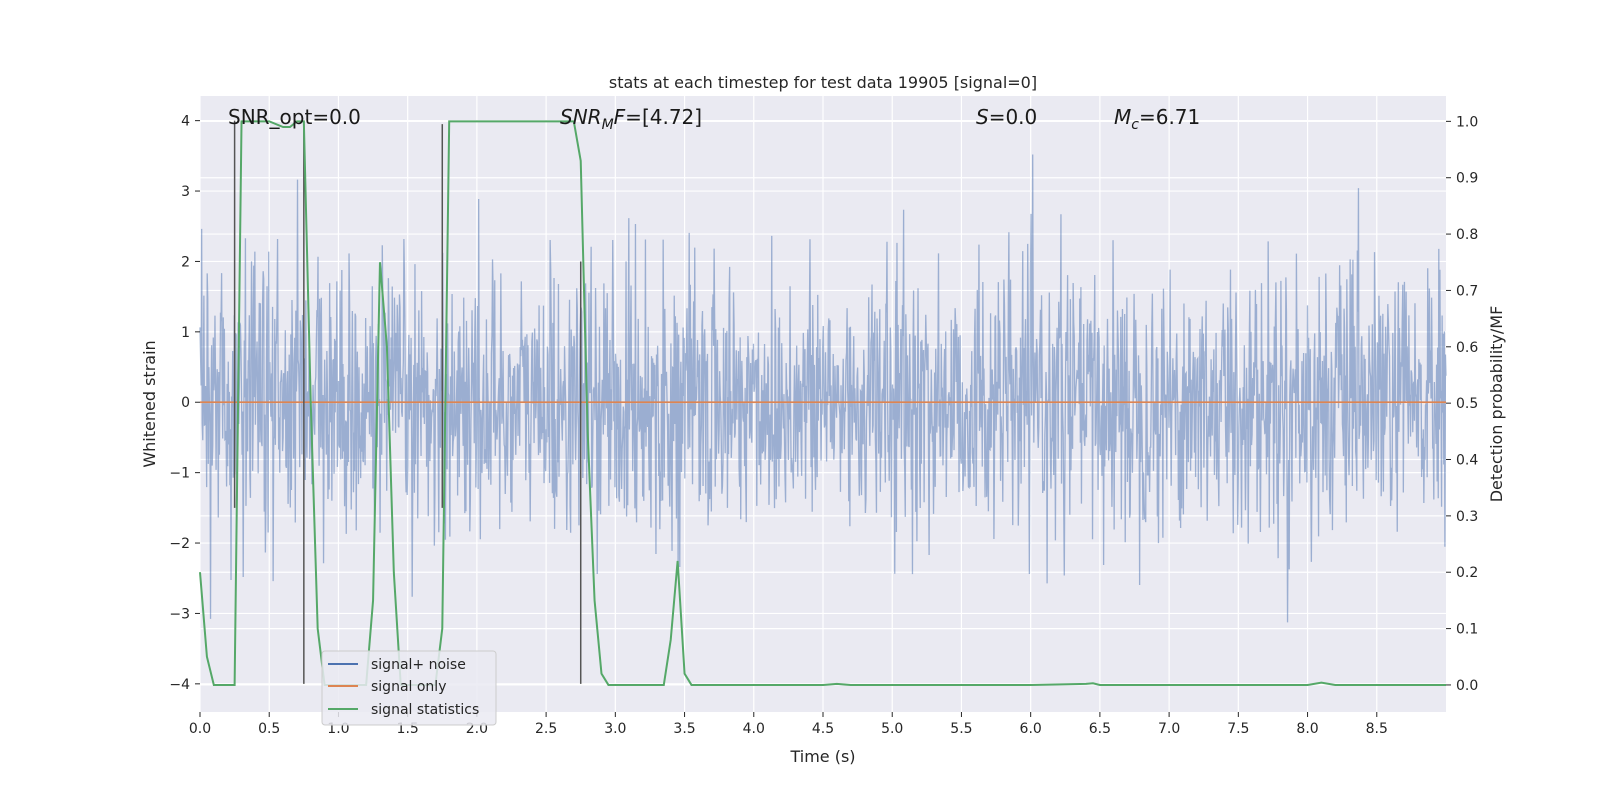  I want to click on x-tick-label: 4.0, so click(754, 729).